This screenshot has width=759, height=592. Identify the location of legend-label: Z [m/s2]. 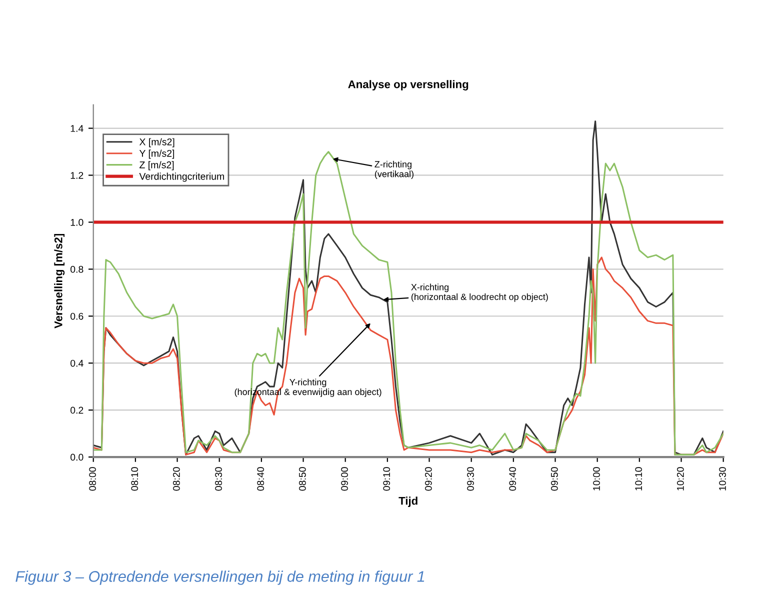
(157, 165).